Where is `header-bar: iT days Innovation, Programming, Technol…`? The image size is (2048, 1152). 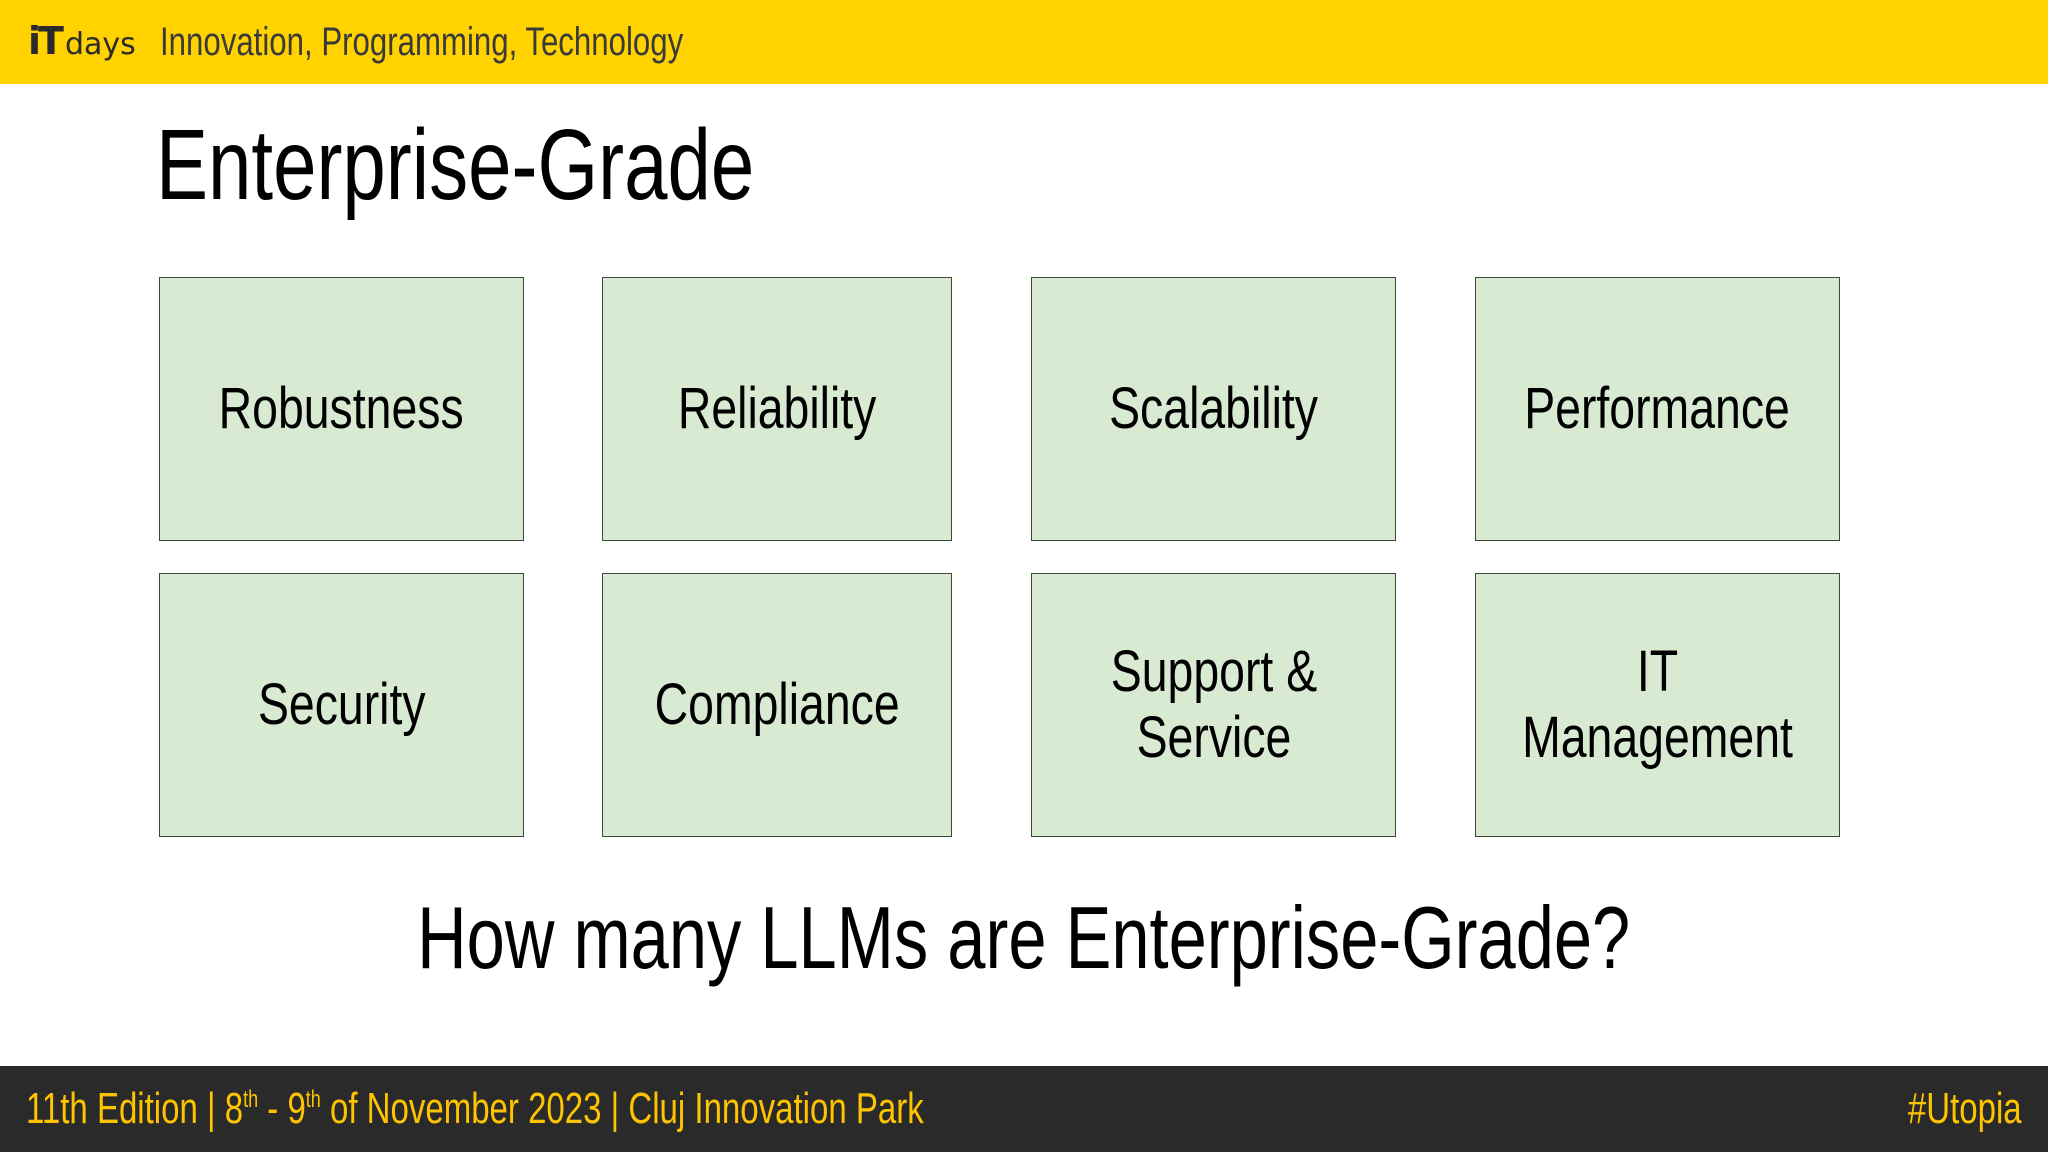
header-bar: iT days Innovation, Programming, Technol… is located at coordinates (1024, 42).